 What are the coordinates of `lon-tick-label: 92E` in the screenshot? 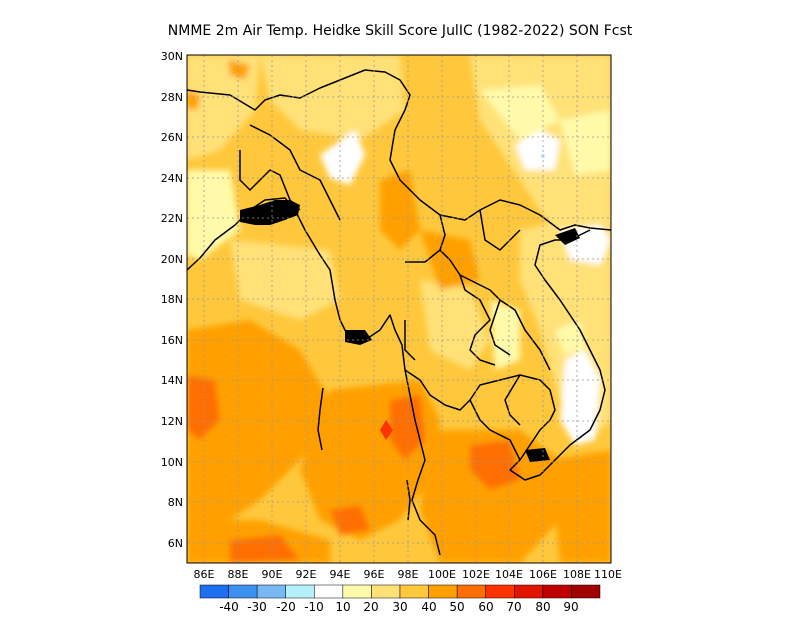 It's located at (306, 574).